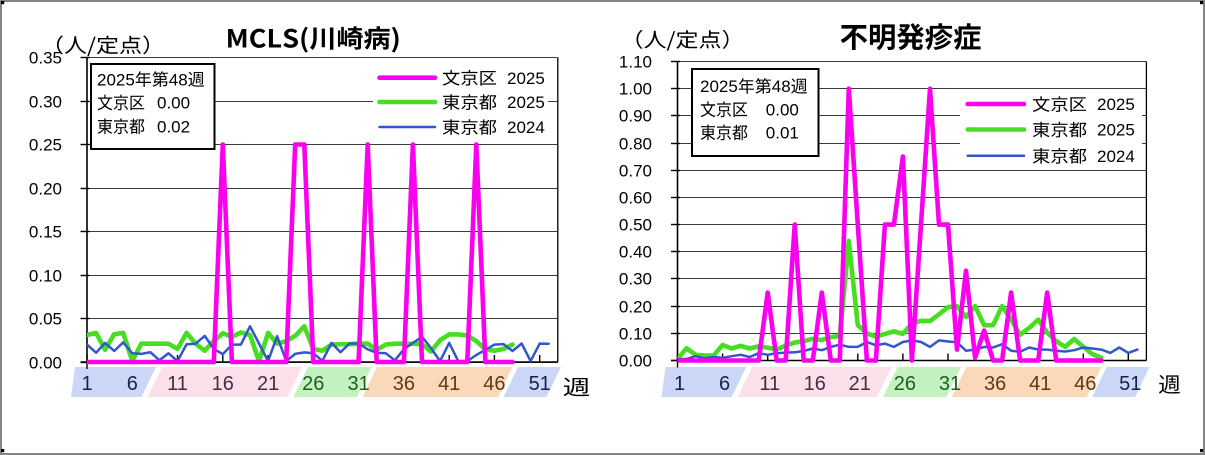  I want to click on svg-text: 0.15, so click(45, 232).